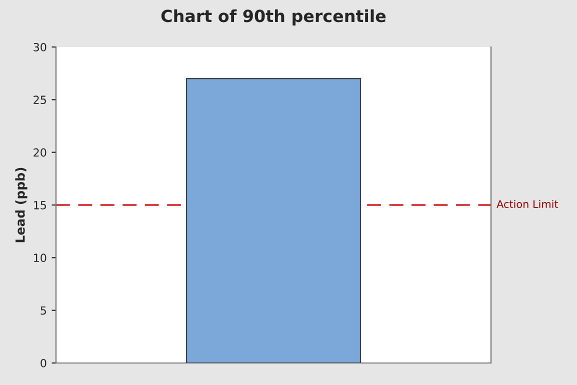  I want to click on y-tick-label: 30, so click(40, 47).